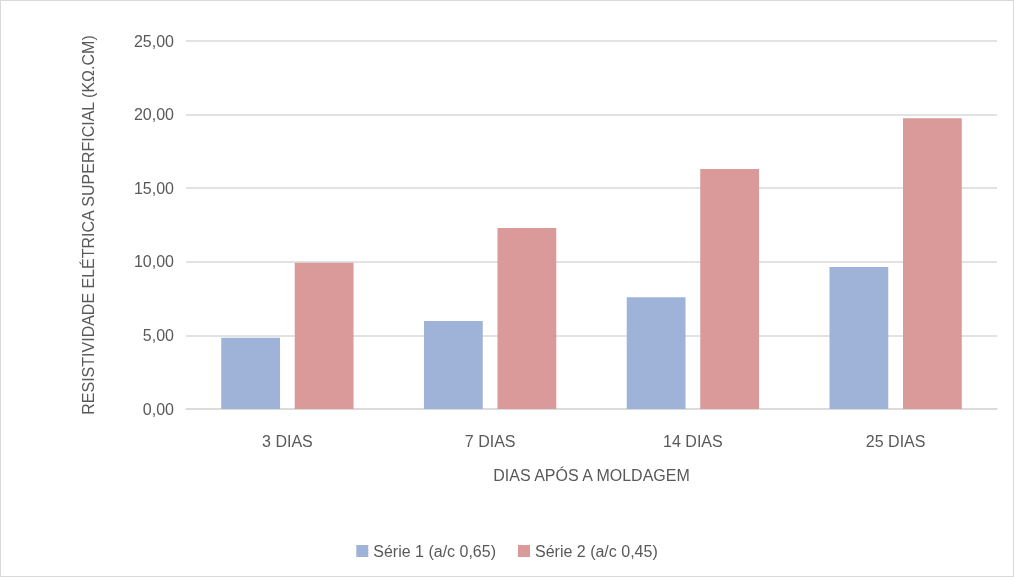 Image resolution: width=1014 pixels, height=577 pixels. What do you see at coordinates (490, 441) in the screenshot?
I see `x-tick-label: 7 DIAS` at bounding box center [490, 441].